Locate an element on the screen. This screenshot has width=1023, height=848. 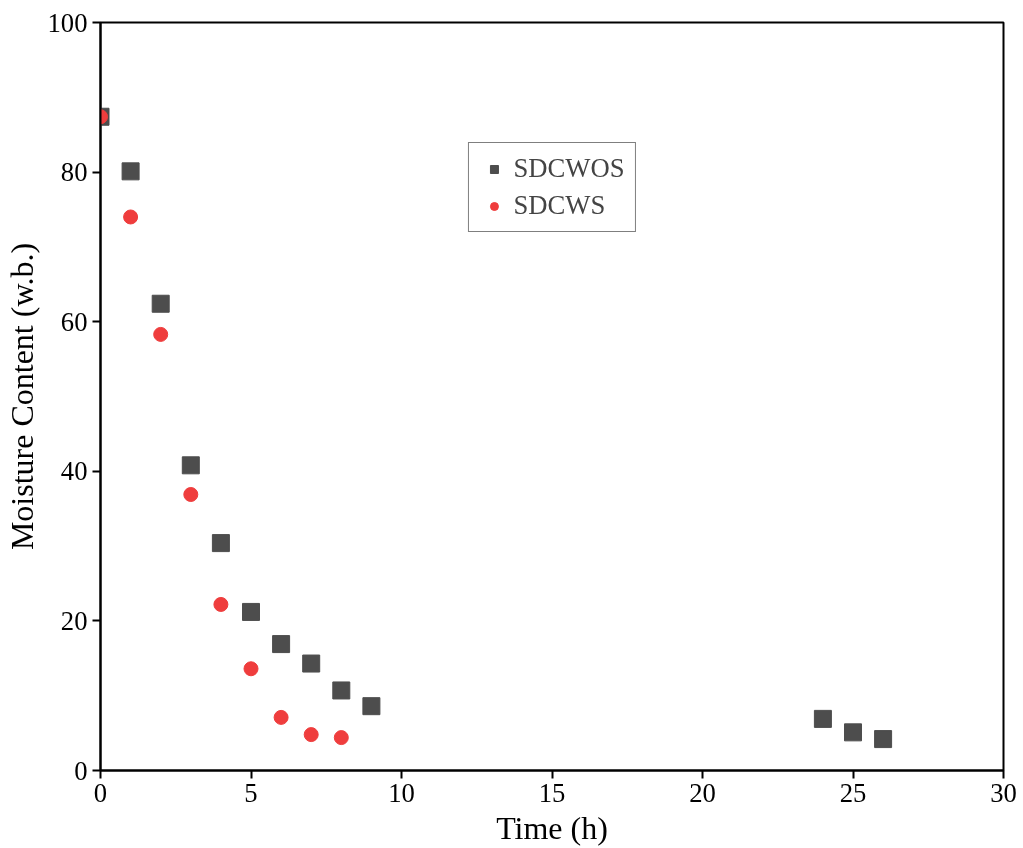
legend-label: SDCWS is located at coordinates (559, 205).